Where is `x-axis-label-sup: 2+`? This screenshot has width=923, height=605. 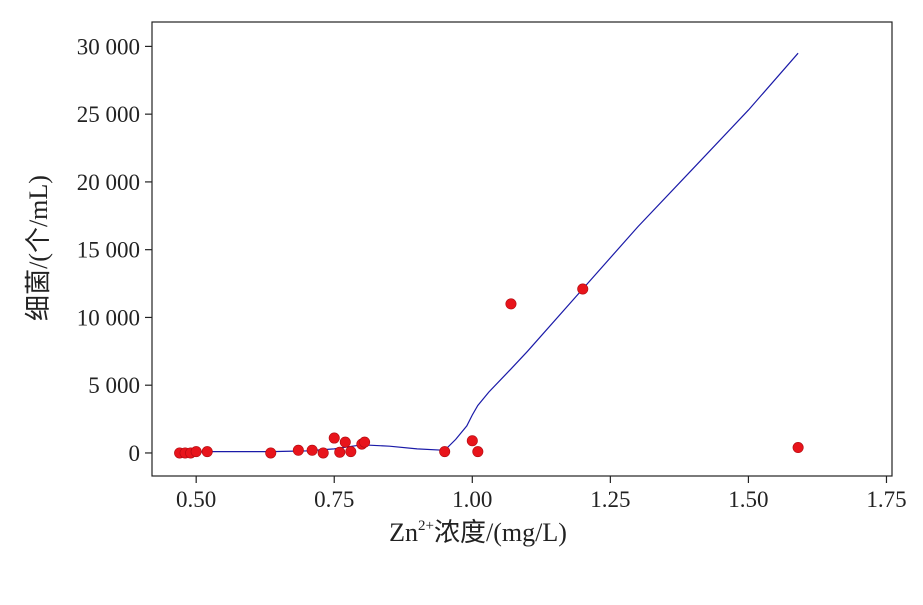 x-axis-label-sup: 2+ is located at coordinates (426, 526).